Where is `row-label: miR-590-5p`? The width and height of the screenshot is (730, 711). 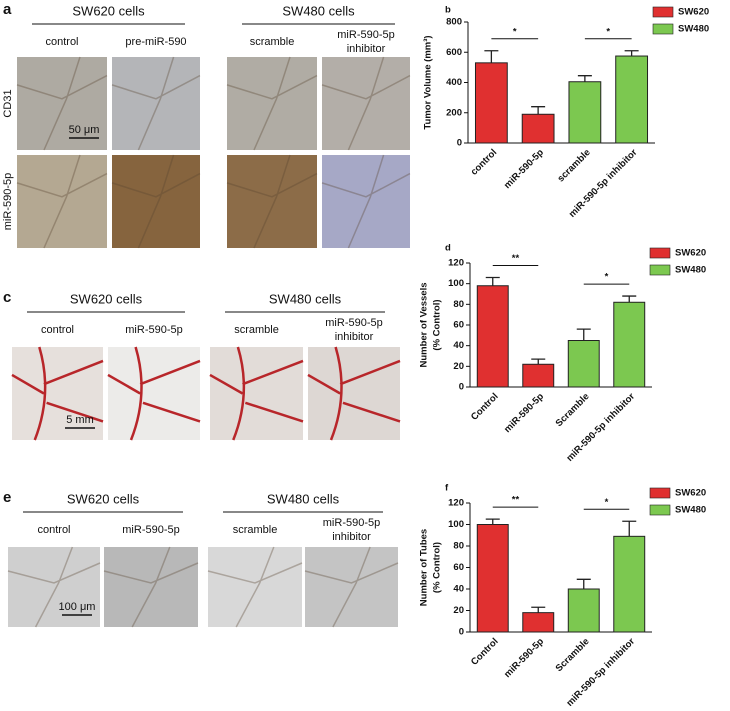 row-label: miR-590-5p is located at coordinates (8, 201).